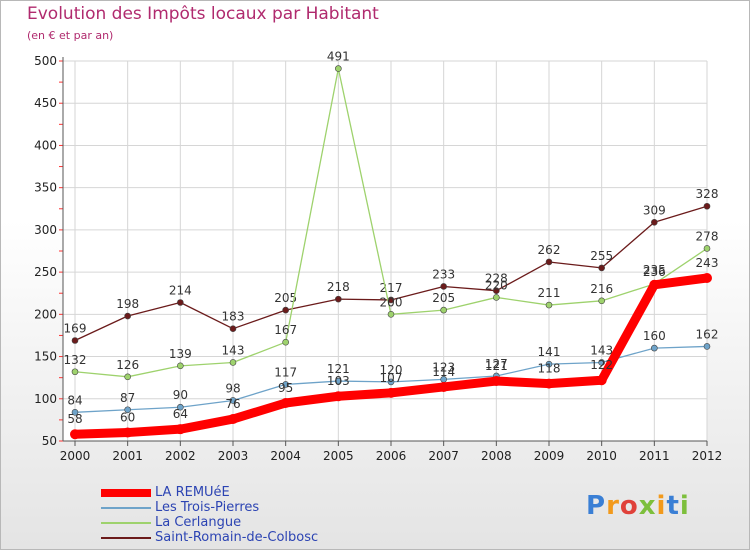  I want to click on data-label: 278, so click(707, 236).